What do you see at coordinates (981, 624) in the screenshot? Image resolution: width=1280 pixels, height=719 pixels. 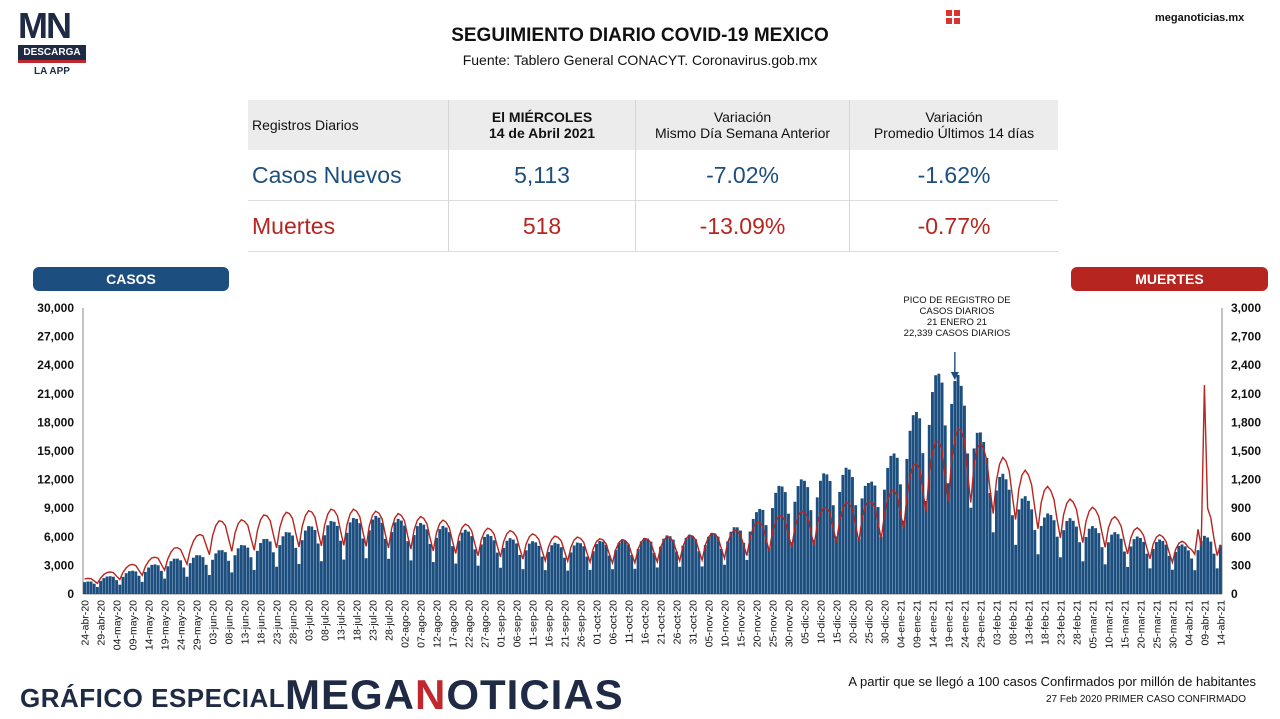 I see `x-tick-label: 29-ene-21` at bounding box center [981, 624].